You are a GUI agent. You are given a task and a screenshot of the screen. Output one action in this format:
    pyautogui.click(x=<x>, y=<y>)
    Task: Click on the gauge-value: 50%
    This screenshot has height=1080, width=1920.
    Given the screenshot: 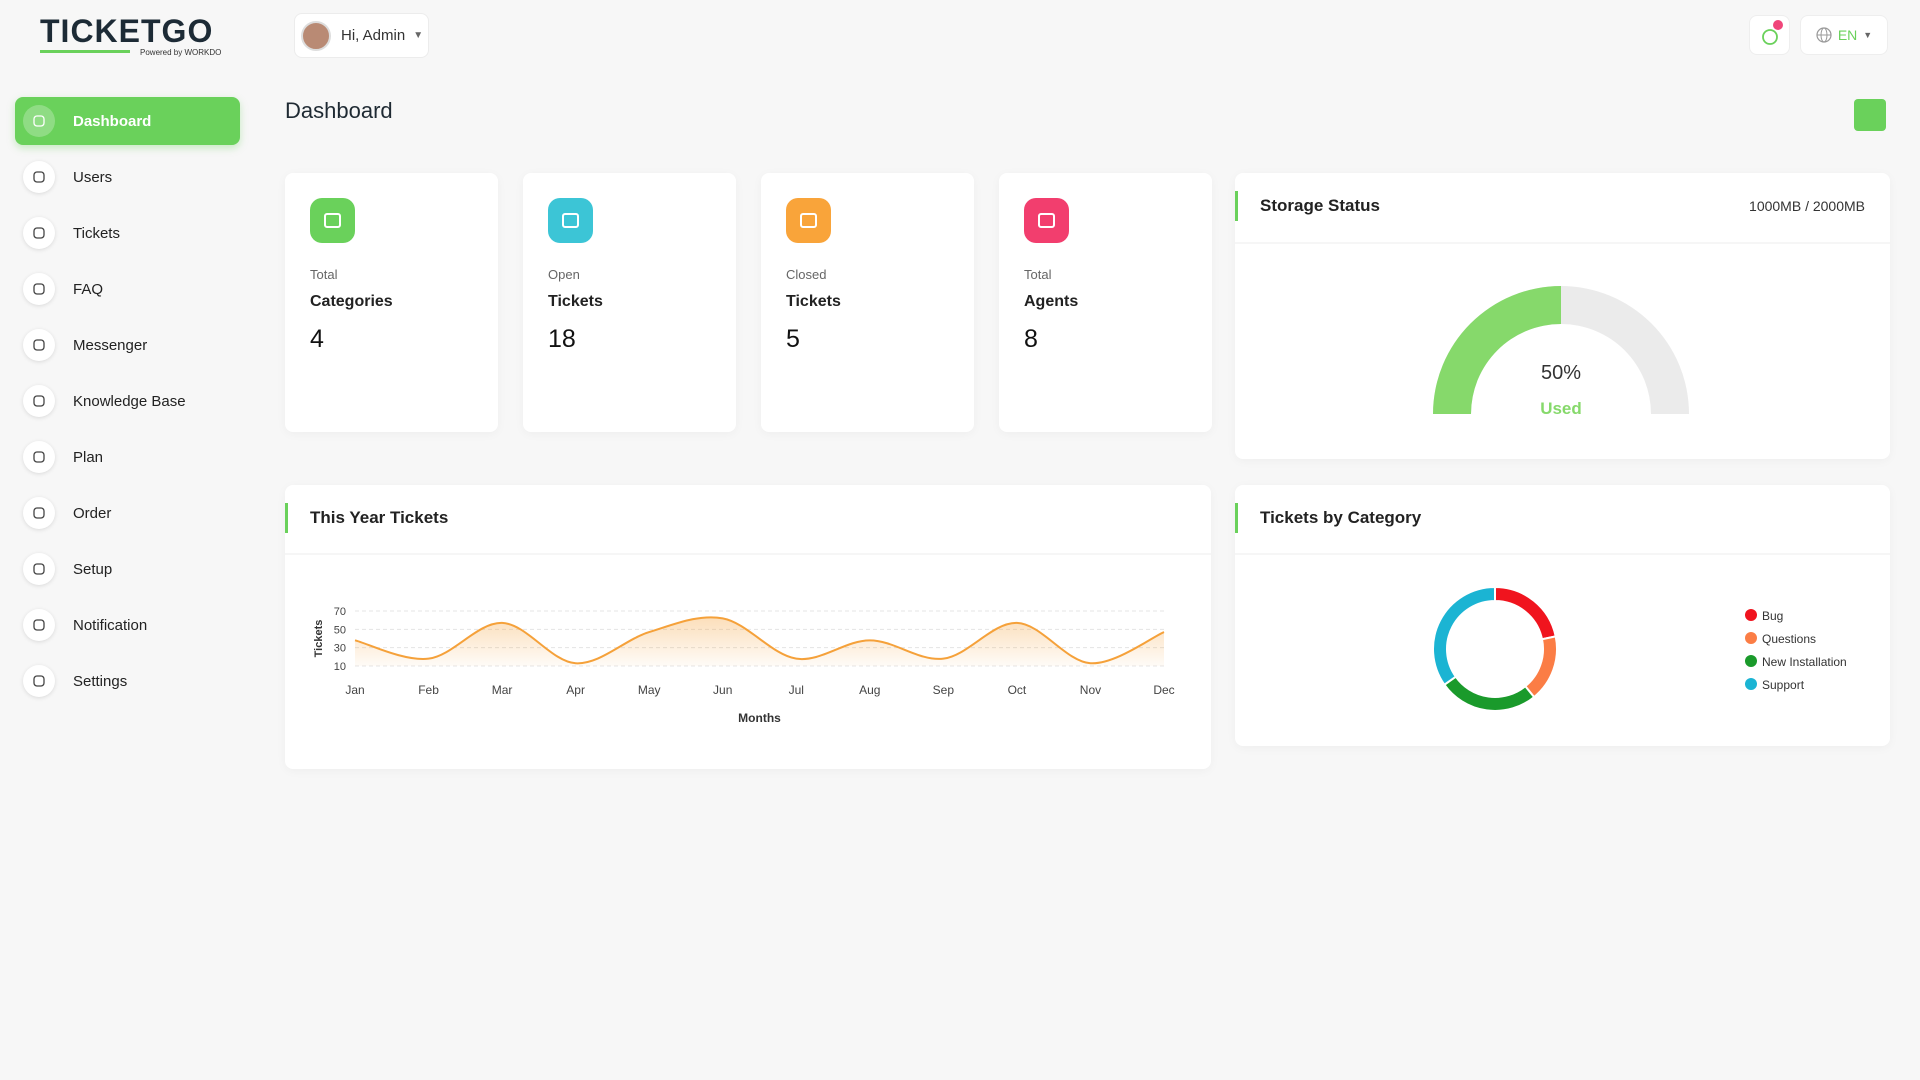 What is the action you would take?
    pyautogui.click(x=1561, y=373)
    